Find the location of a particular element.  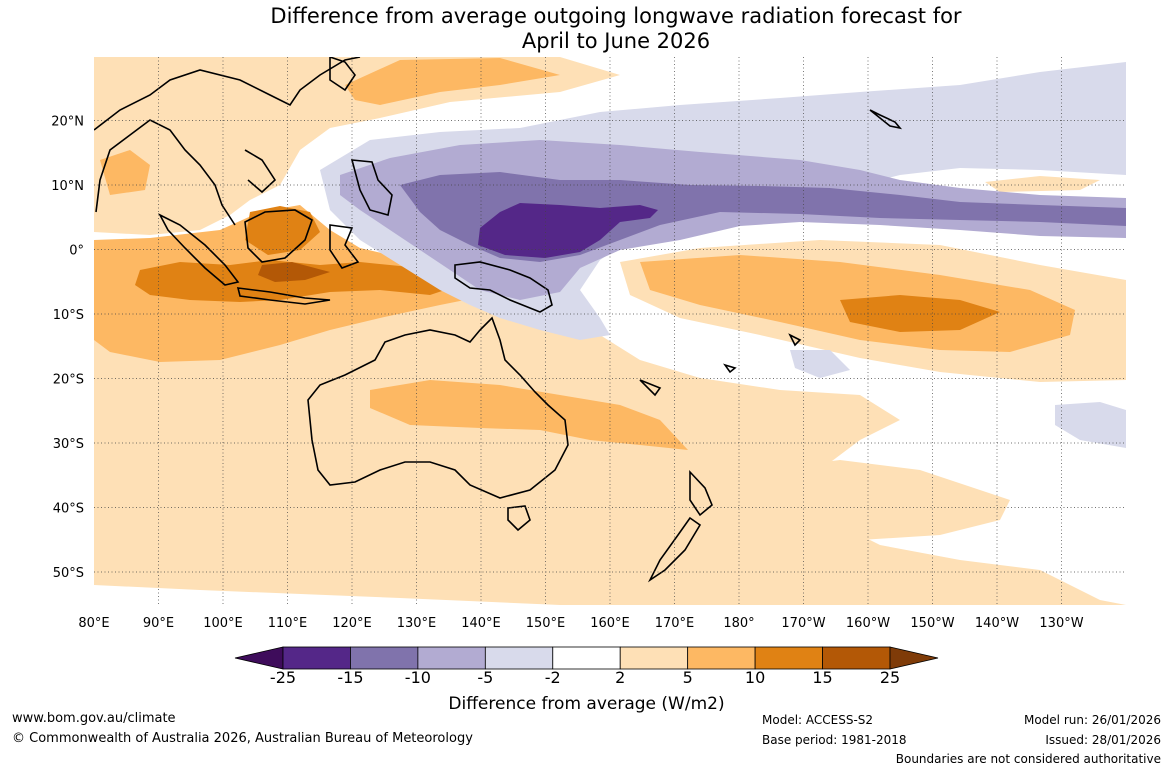

title-line-2: April to June 2026 is located at coordinates (616, 41).